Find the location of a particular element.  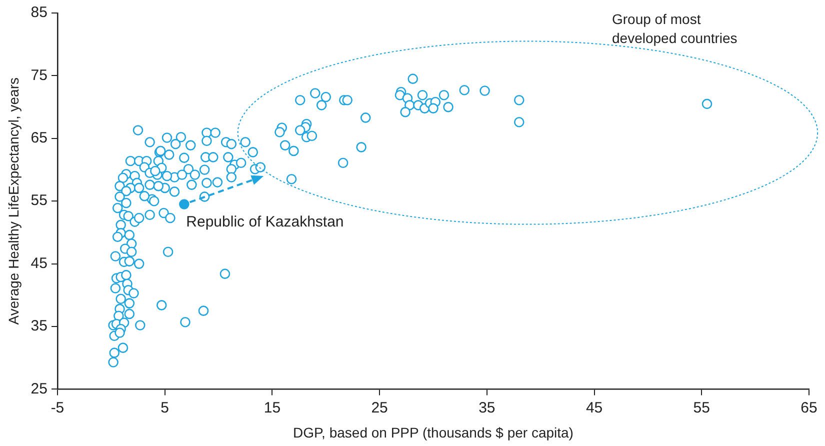

y-tick-label: 25 is located at coordinates (39, 389).